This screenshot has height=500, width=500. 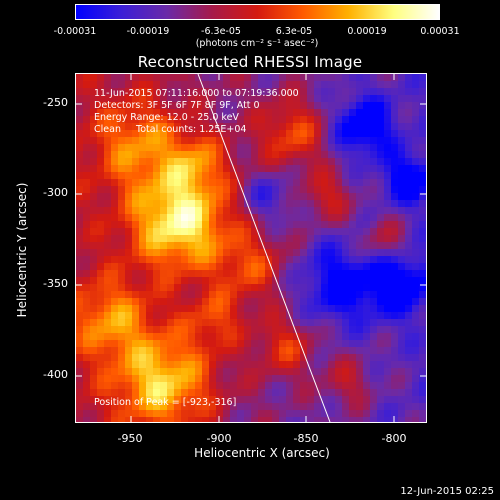 What do you see at coordinates (170, 129) in the screenshot?
I see `clean-counts-text: Clean Total counts: 1.25E+04` at bounding box center [170, 129].